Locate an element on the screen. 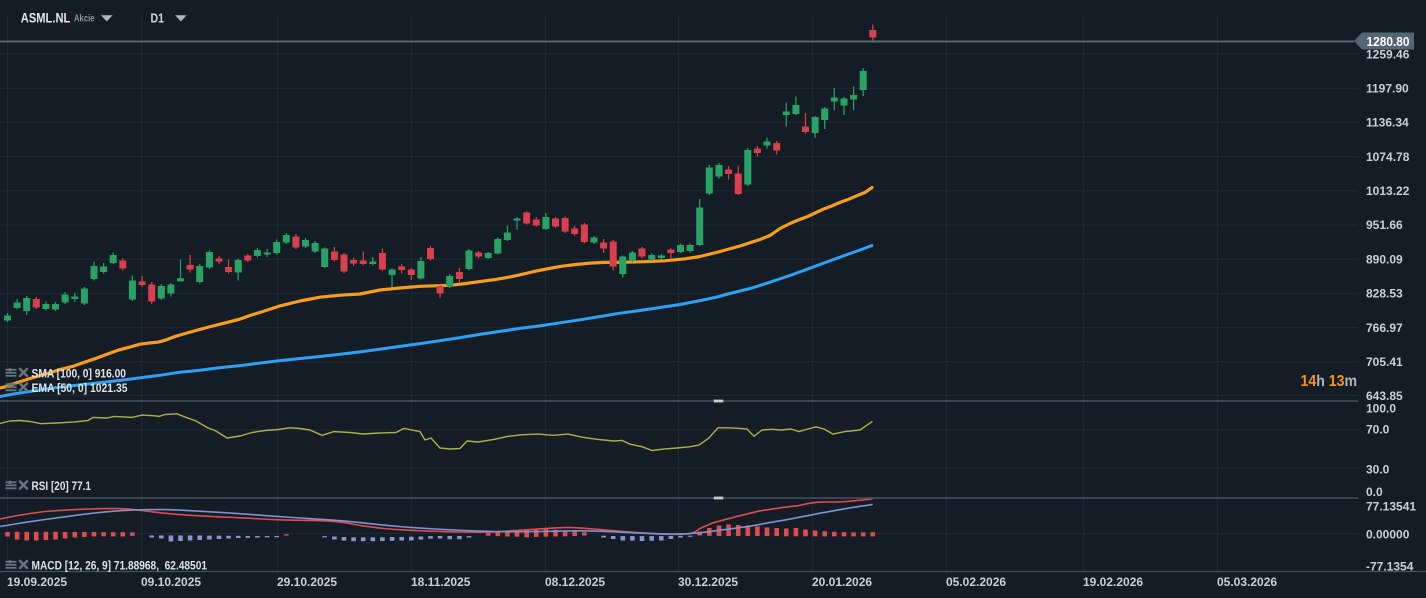 This screenshot has width=1426, height=598. svg-text: 29.10.2025 is located at coordinates (307, 582).